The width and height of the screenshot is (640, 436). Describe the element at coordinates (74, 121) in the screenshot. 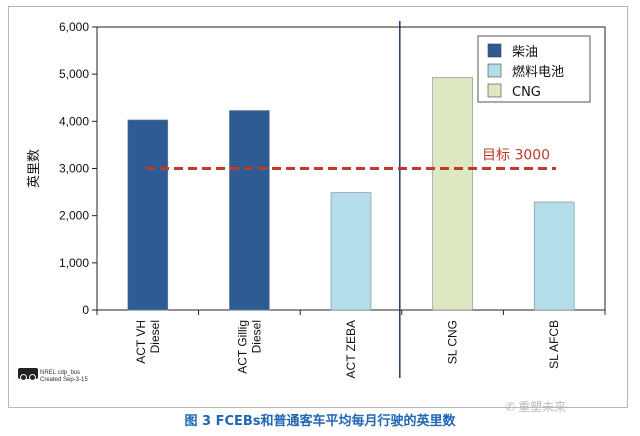

I see `y-tick-label: 4,000` at that location.